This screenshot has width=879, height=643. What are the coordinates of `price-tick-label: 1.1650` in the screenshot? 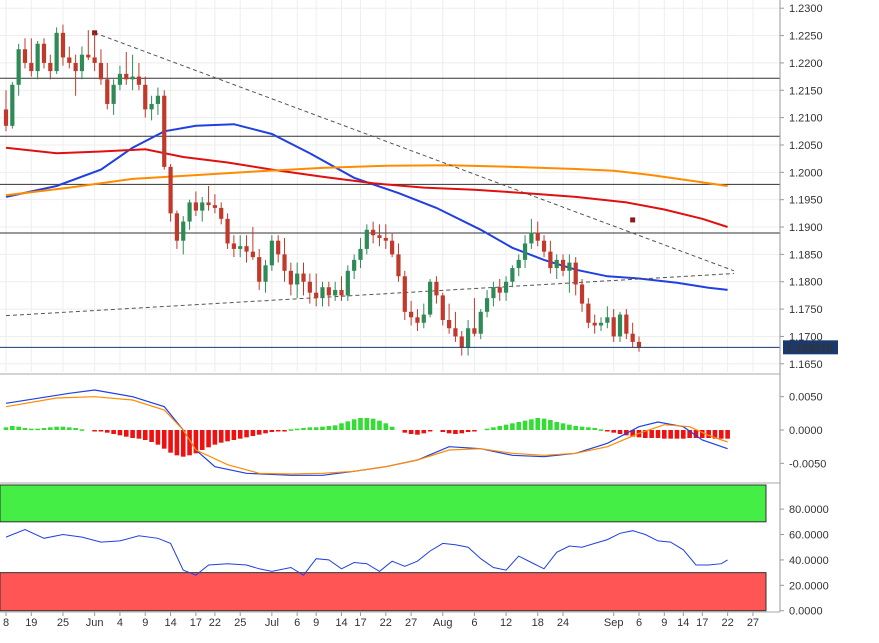 It's located at (806, 365).